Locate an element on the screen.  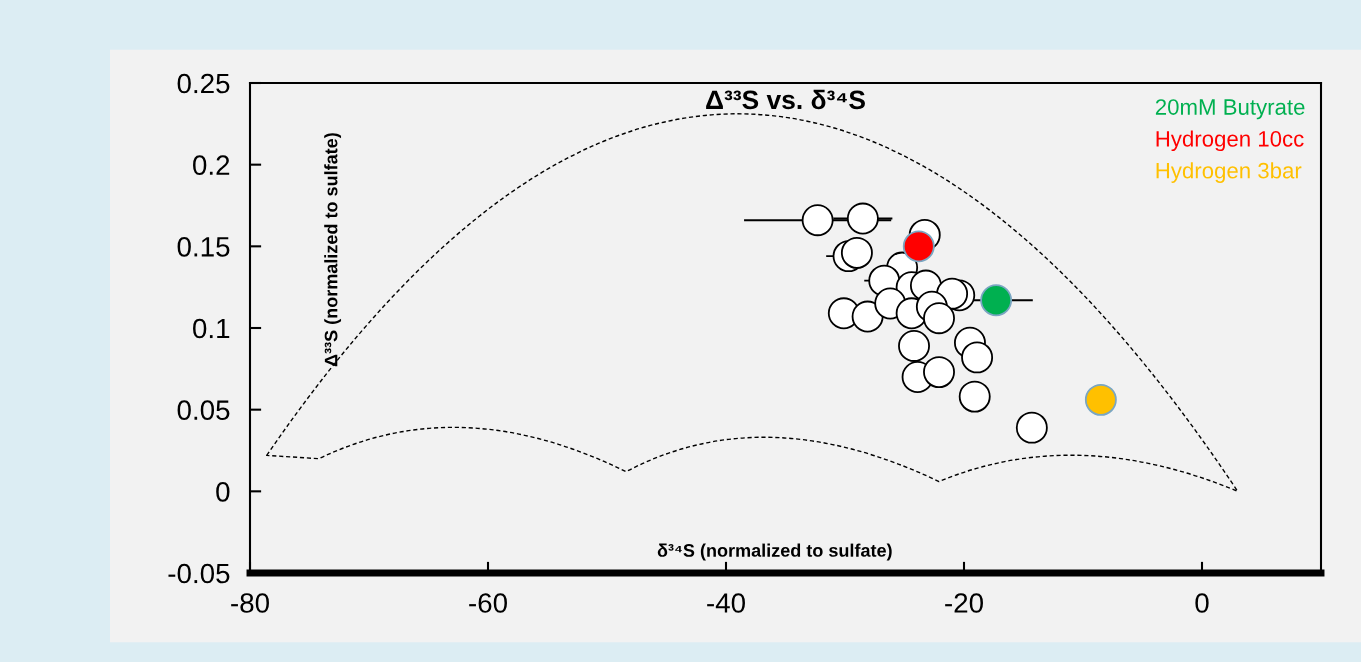
text: 20mM Butyrate is located at coordinates (1230, 109).